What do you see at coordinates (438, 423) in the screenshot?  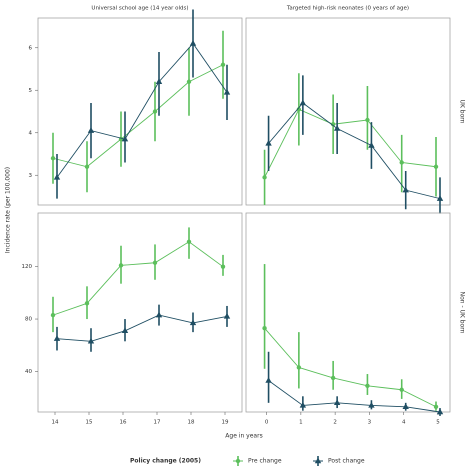 I see `x-tick-label: 5` at bounding box center [438, 423].